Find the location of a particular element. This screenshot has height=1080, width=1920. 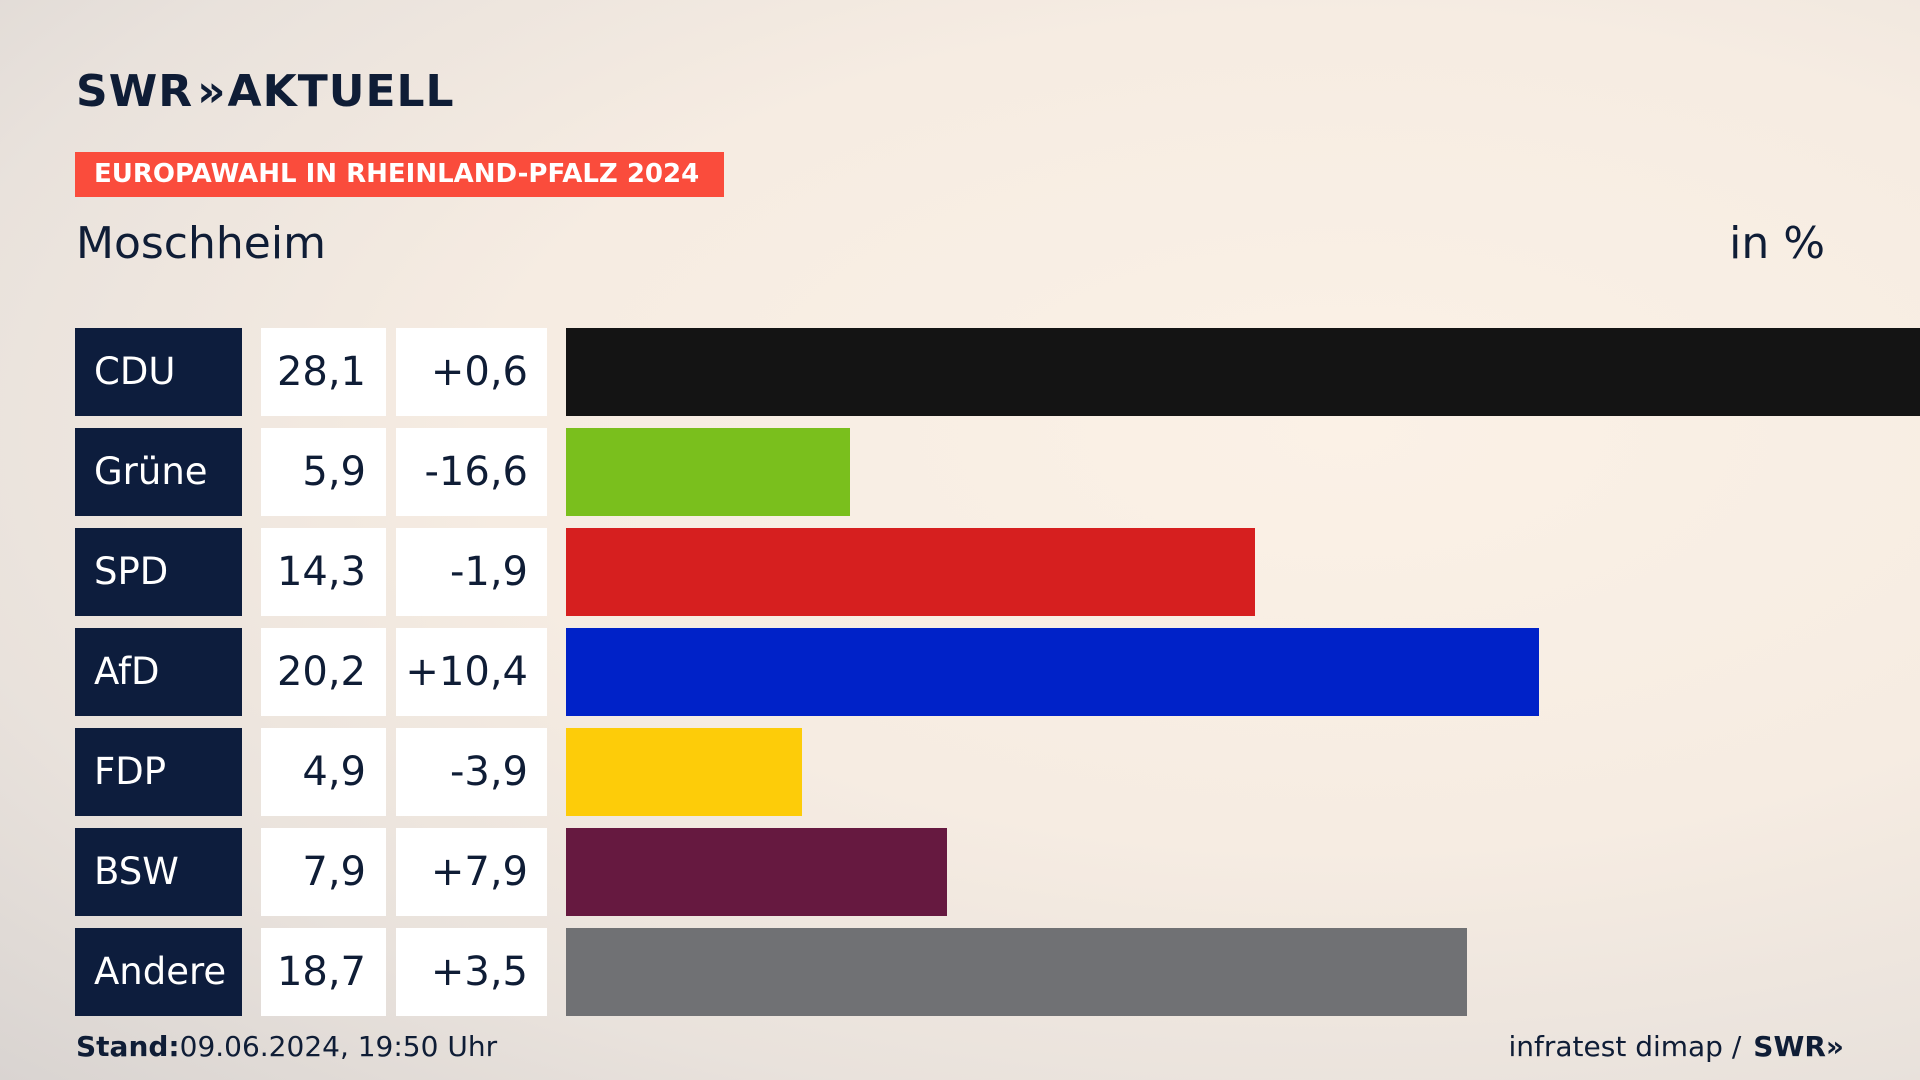

vote-share-label: 5,9 is located at coordinates (323, 472).